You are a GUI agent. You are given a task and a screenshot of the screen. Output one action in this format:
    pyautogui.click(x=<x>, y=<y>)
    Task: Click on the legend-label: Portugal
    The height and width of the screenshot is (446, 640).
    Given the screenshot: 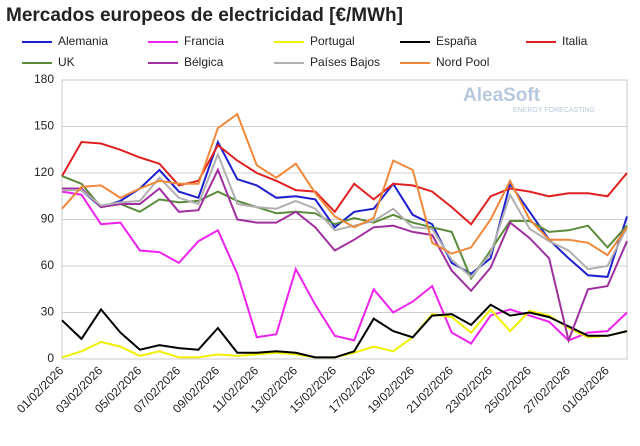 What is the action you would take?
    pyautogui.click(x=332, y=41)
    